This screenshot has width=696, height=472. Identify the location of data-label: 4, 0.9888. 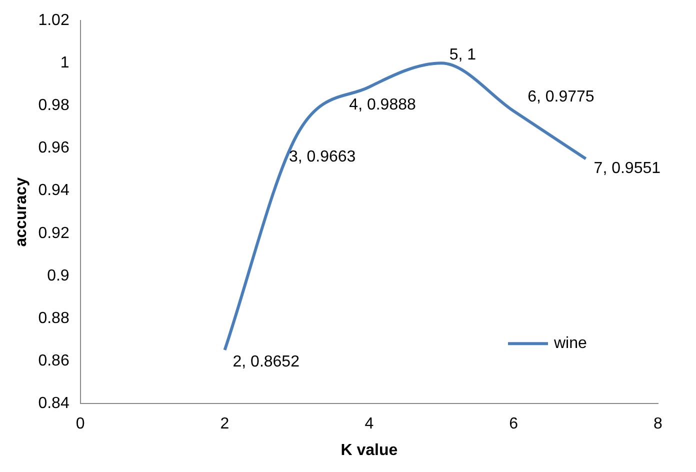
(382, 105).